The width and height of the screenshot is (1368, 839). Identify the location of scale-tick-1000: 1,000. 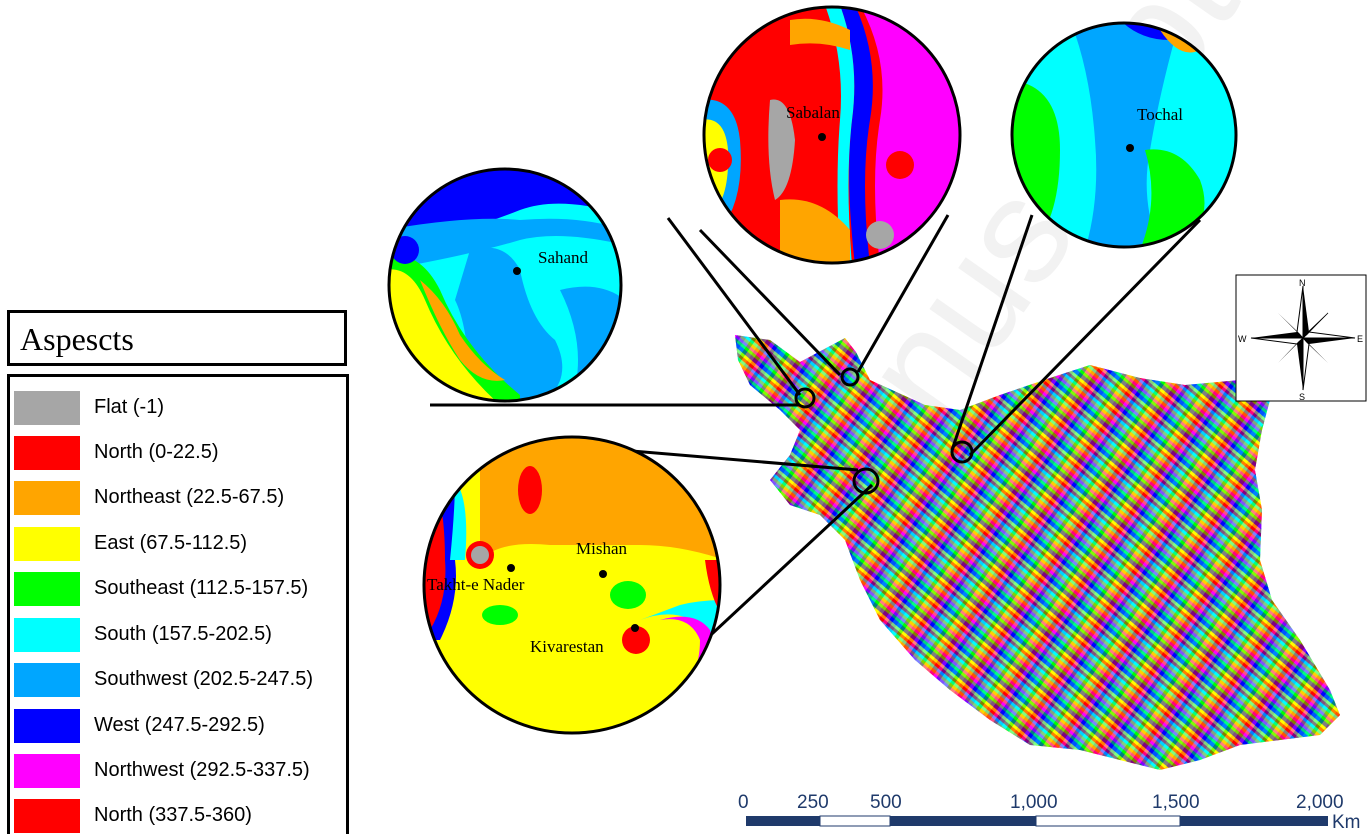
(1034, 802).